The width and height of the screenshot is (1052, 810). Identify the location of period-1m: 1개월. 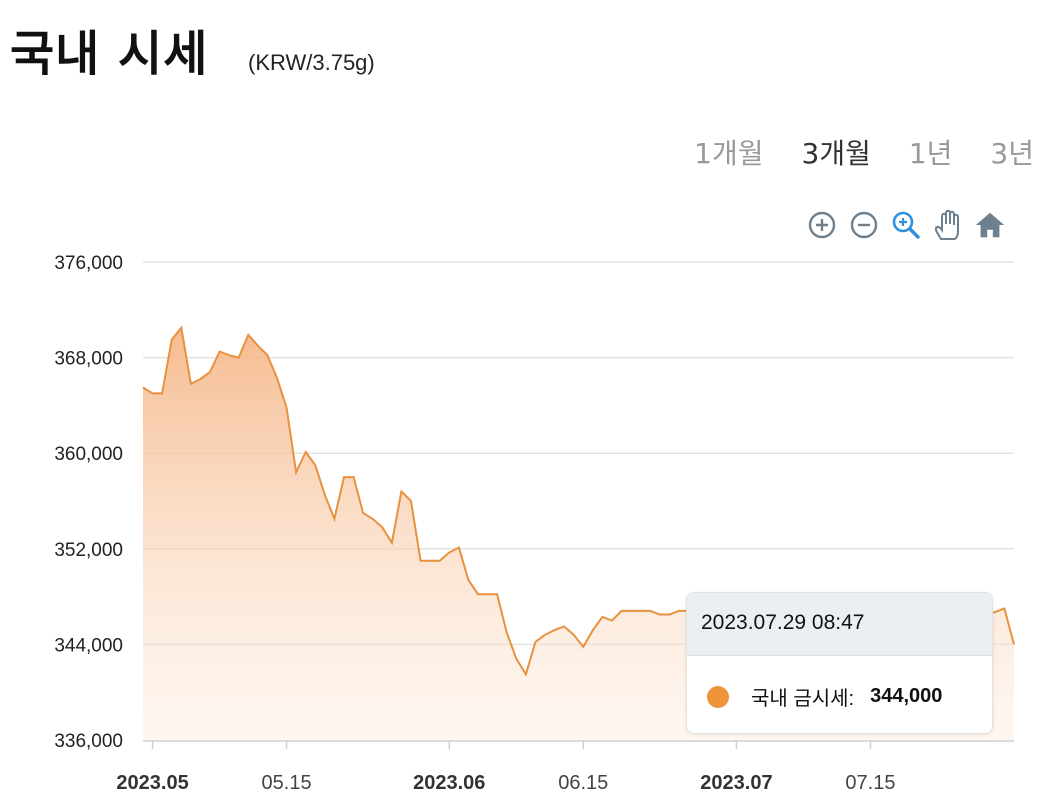
(729, 153).